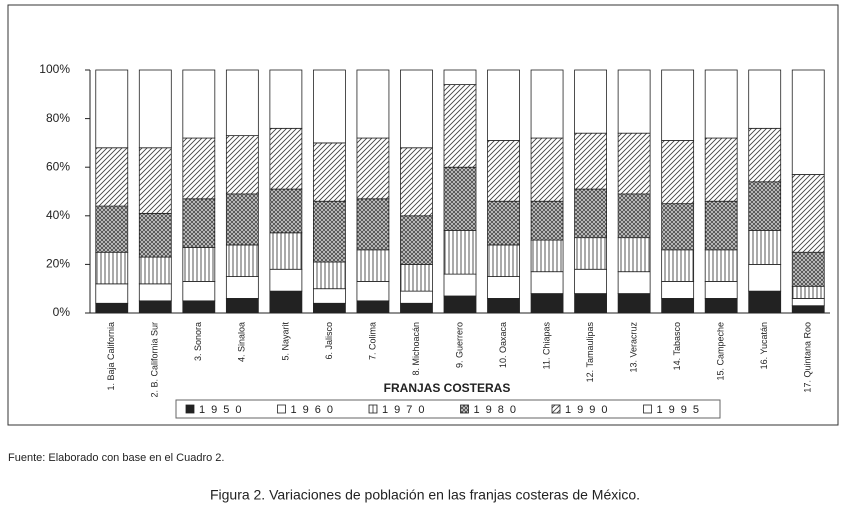 This screenshot has width=850, height=516. I want to click on y-tick-label: 100%, so click(54, 69).